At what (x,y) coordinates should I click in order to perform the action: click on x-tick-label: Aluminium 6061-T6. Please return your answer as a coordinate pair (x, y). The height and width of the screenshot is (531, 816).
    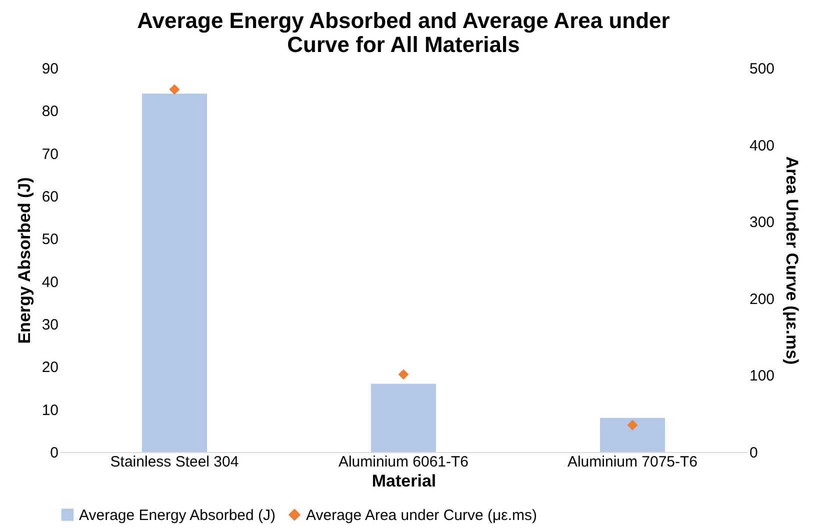
    Looking at the image, I should click on (403, 462).